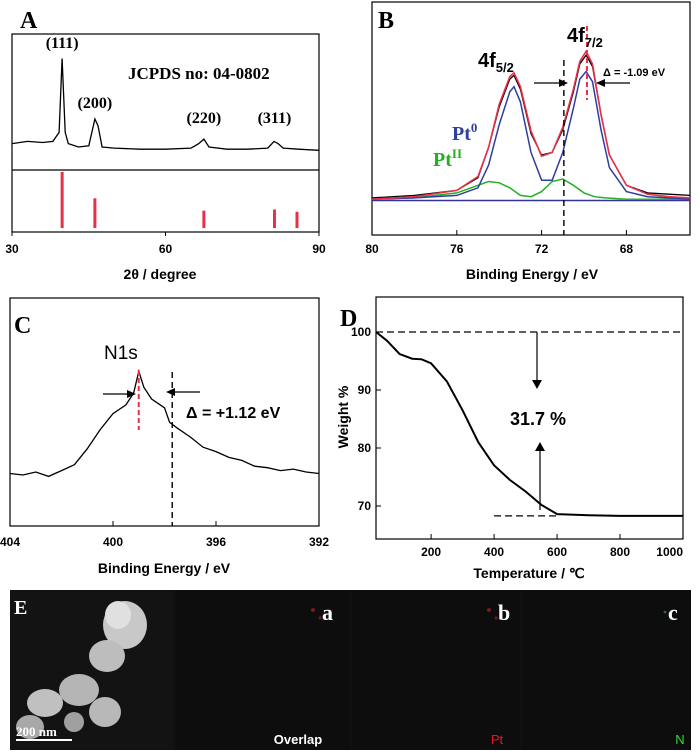 This screenshot has width=700, height=755. Describe the element at coordinates (528, 573) in the screenshot. I see `panel-d-xlabel: Temperature / ℃` at that location.